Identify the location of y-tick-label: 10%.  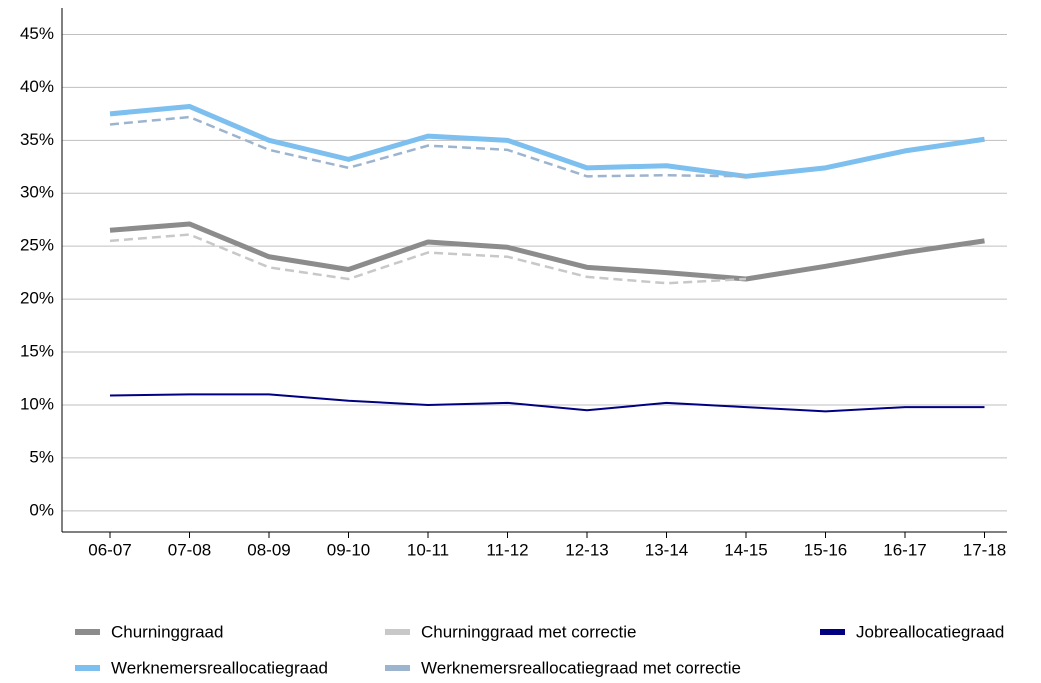
(37, 403).